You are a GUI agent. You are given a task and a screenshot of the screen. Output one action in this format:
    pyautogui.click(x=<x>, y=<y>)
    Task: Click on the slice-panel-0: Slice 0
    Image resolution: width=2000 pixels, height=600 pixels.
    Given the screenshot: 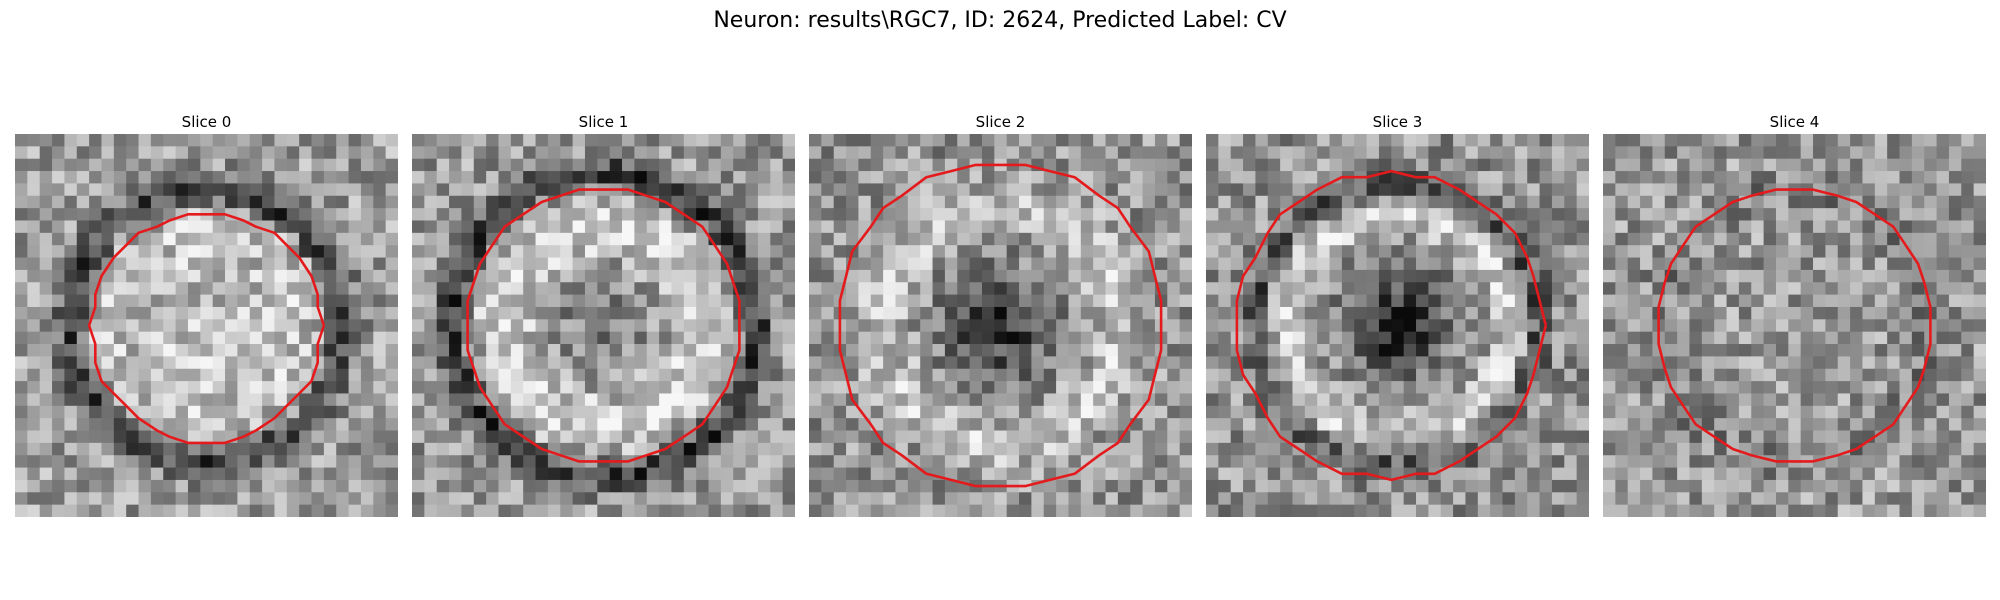 What is the action you would take?
    pyautogui.click(x=206, y=314)
    